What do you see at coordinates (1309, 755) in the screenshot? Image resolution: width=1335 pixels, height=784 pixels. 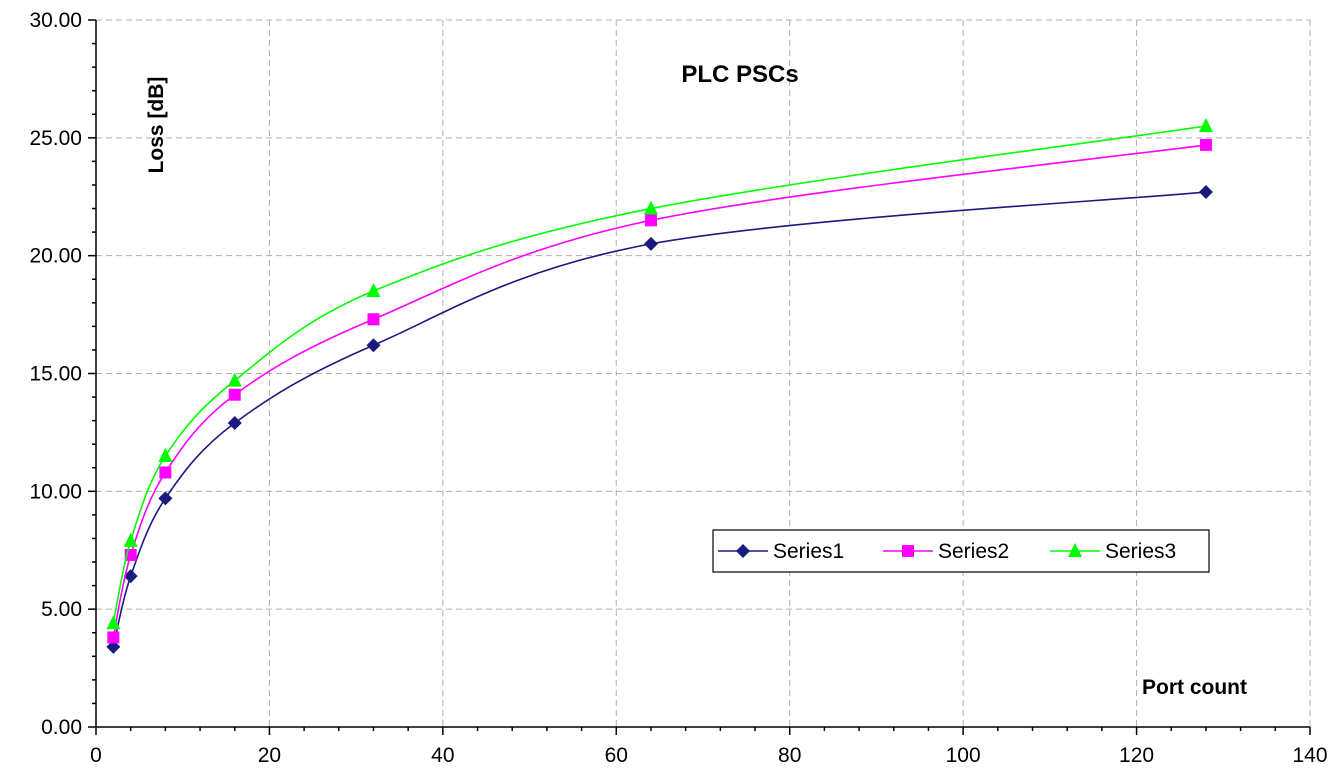 I see `x-tick-label: 140` at bounding box center [1309, 755].